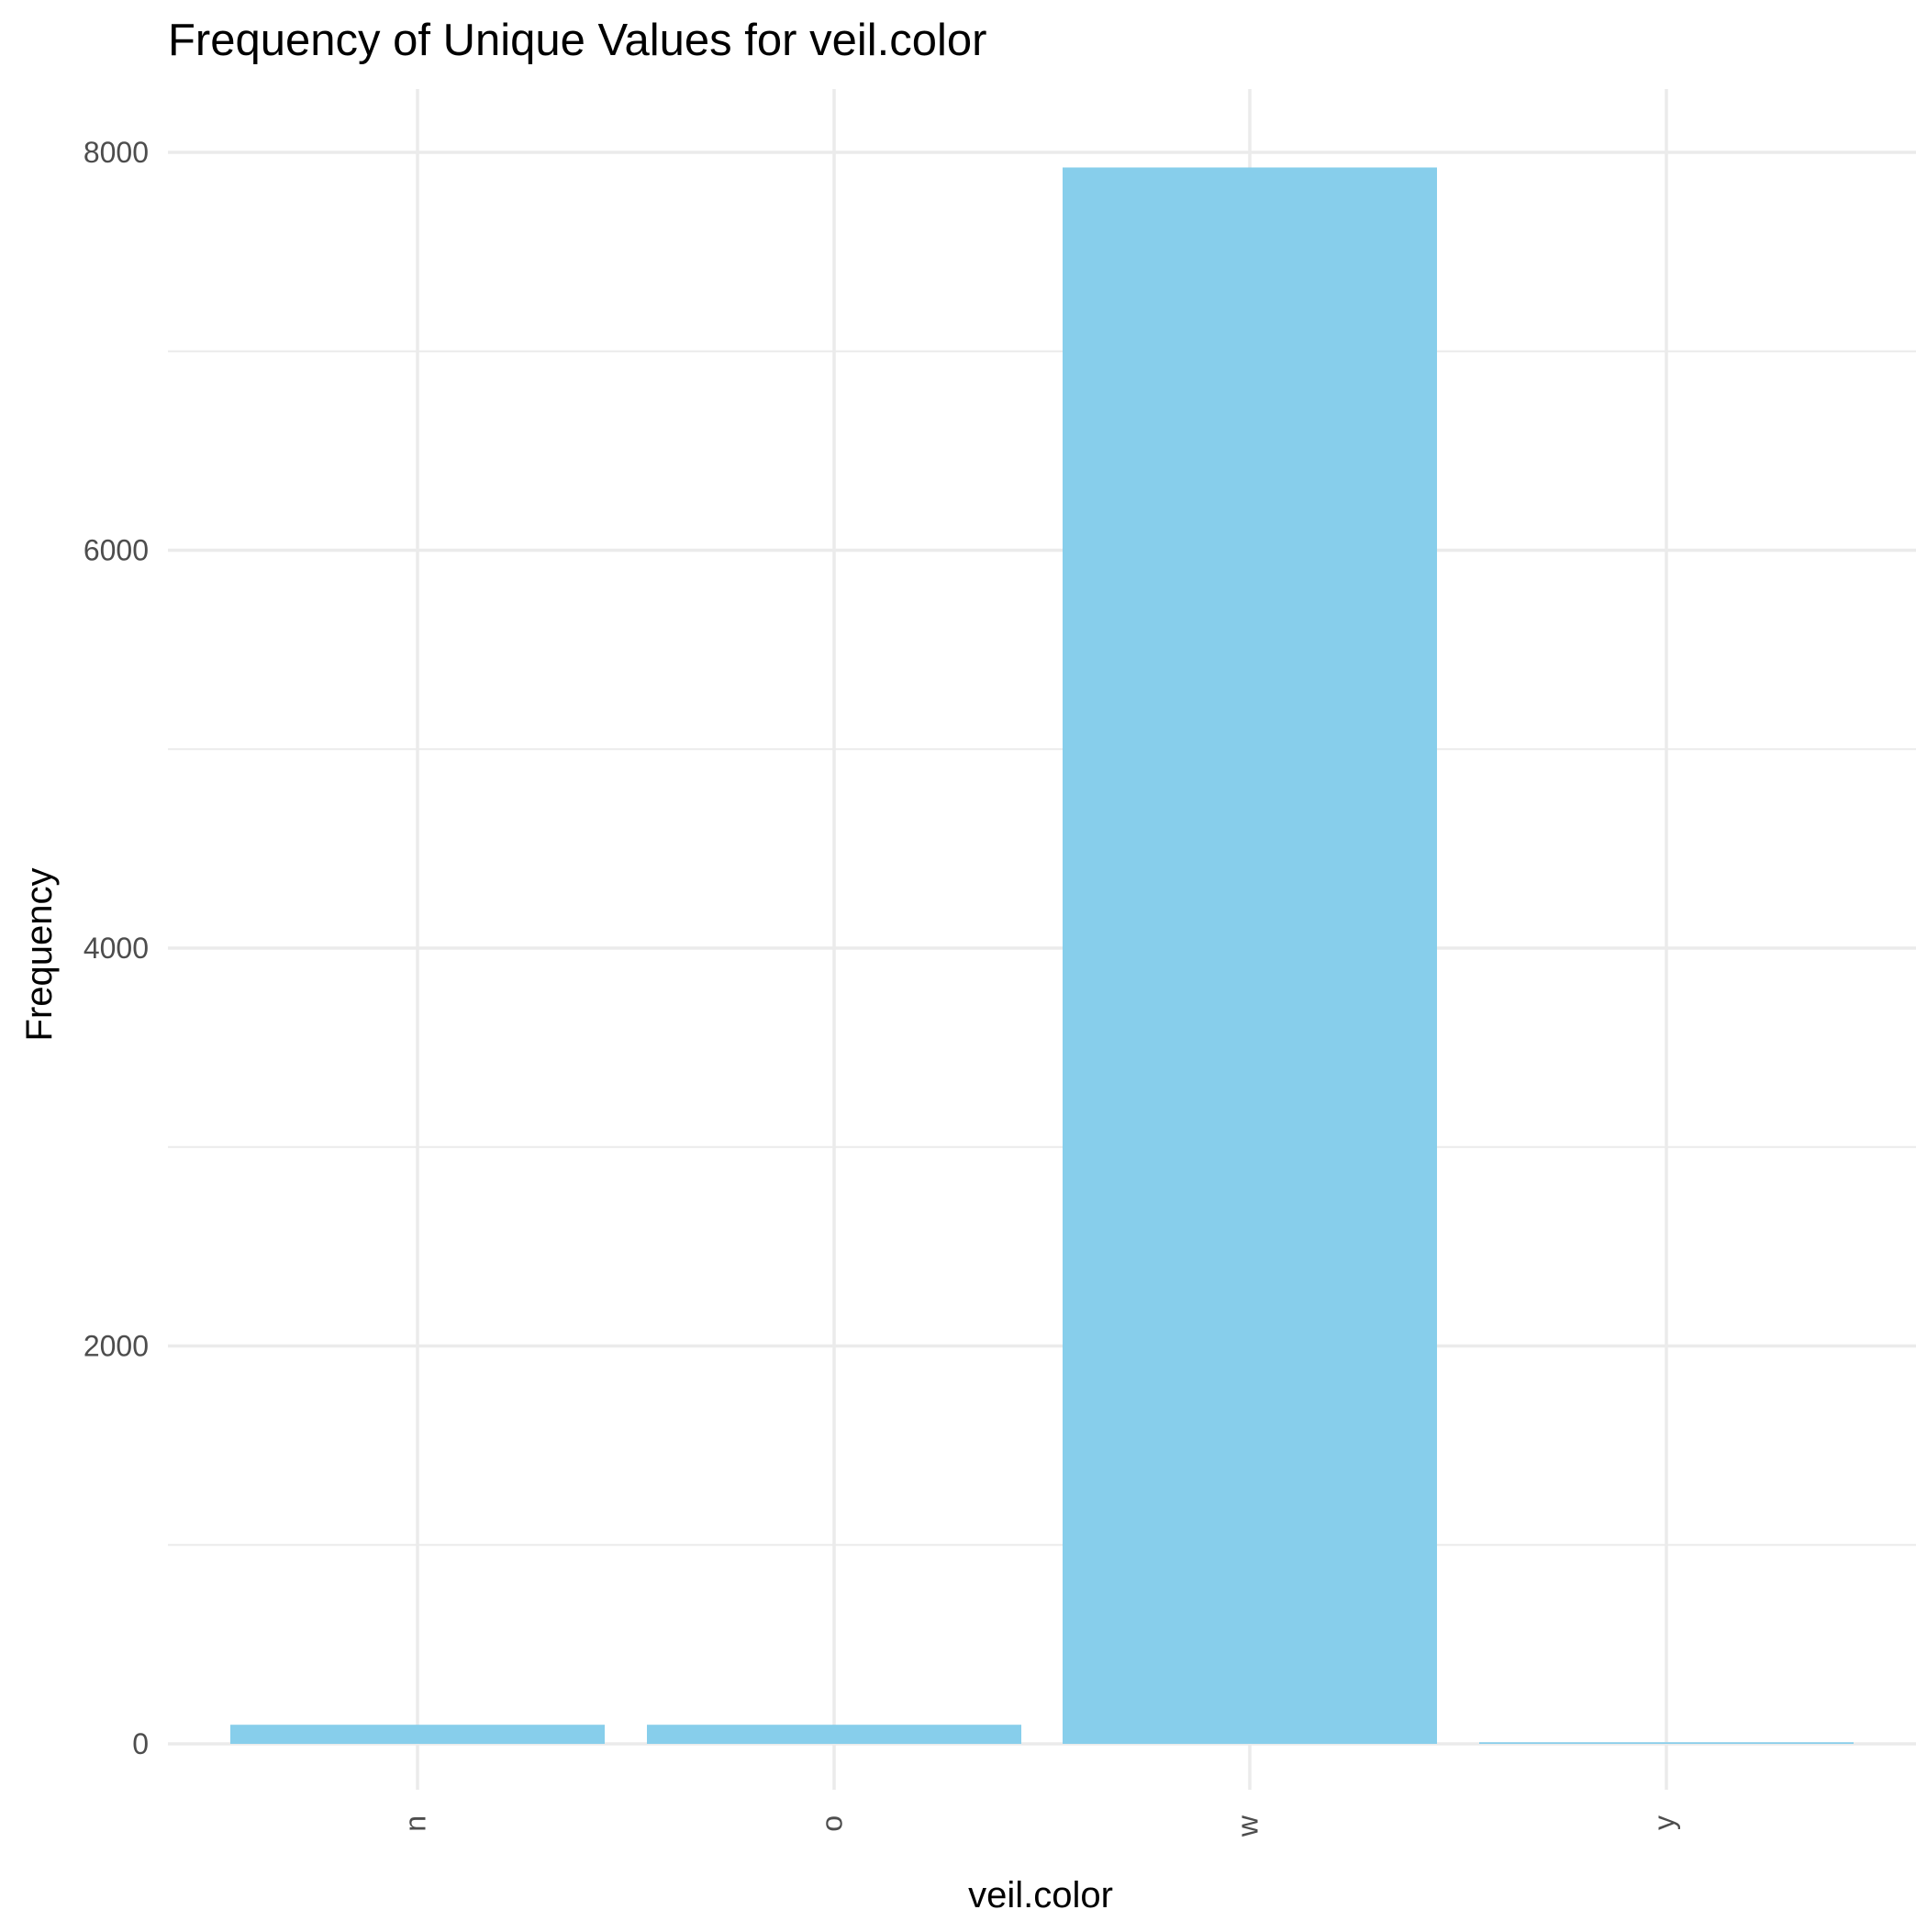 The width and height of the screenshot is (1927, 1932). What do you see at coordinates (831, 1823) in the screenshot?
I see `x-tick-label: o` at bounding box center [831, 1823].